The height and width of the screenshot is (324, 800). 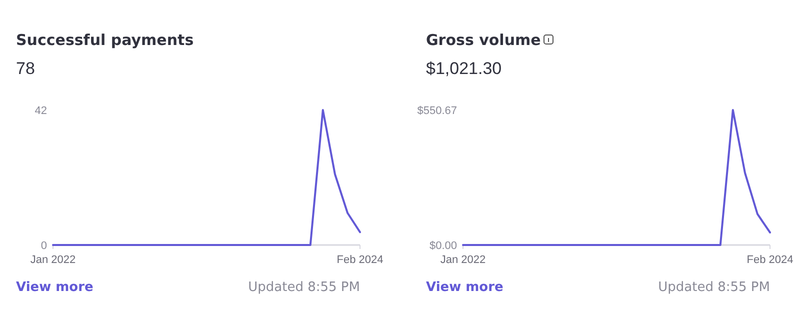 I want to click on chart-subtitle: 78, so click(x=25, y=68).